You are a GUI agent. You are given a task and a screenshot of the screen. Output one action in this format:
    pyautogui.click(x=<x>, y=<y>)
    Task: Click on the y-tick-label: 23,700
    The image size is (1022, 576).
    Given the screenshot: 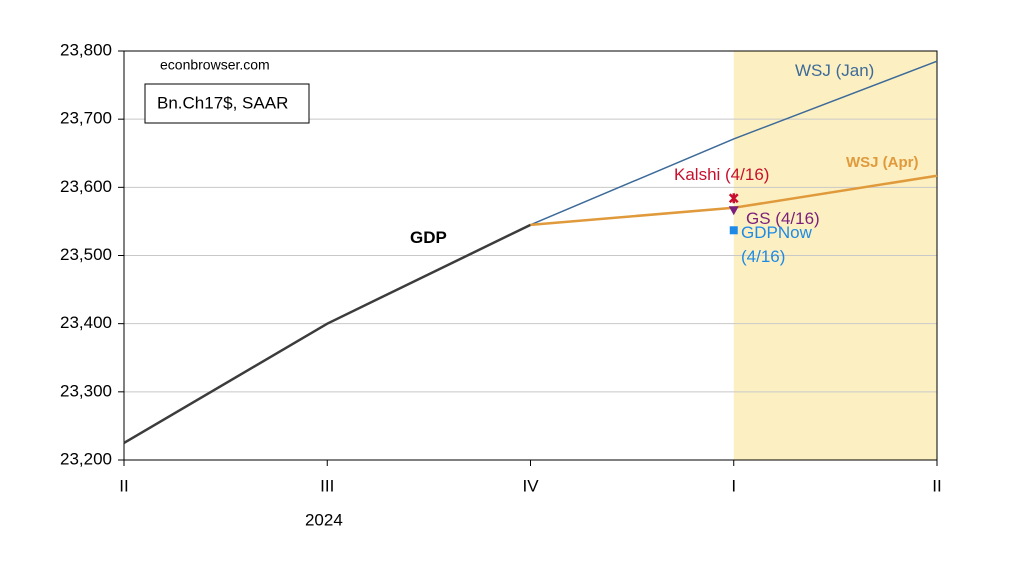 What is the action you would take?
    pyautogui.click(x=86, y=118)
    